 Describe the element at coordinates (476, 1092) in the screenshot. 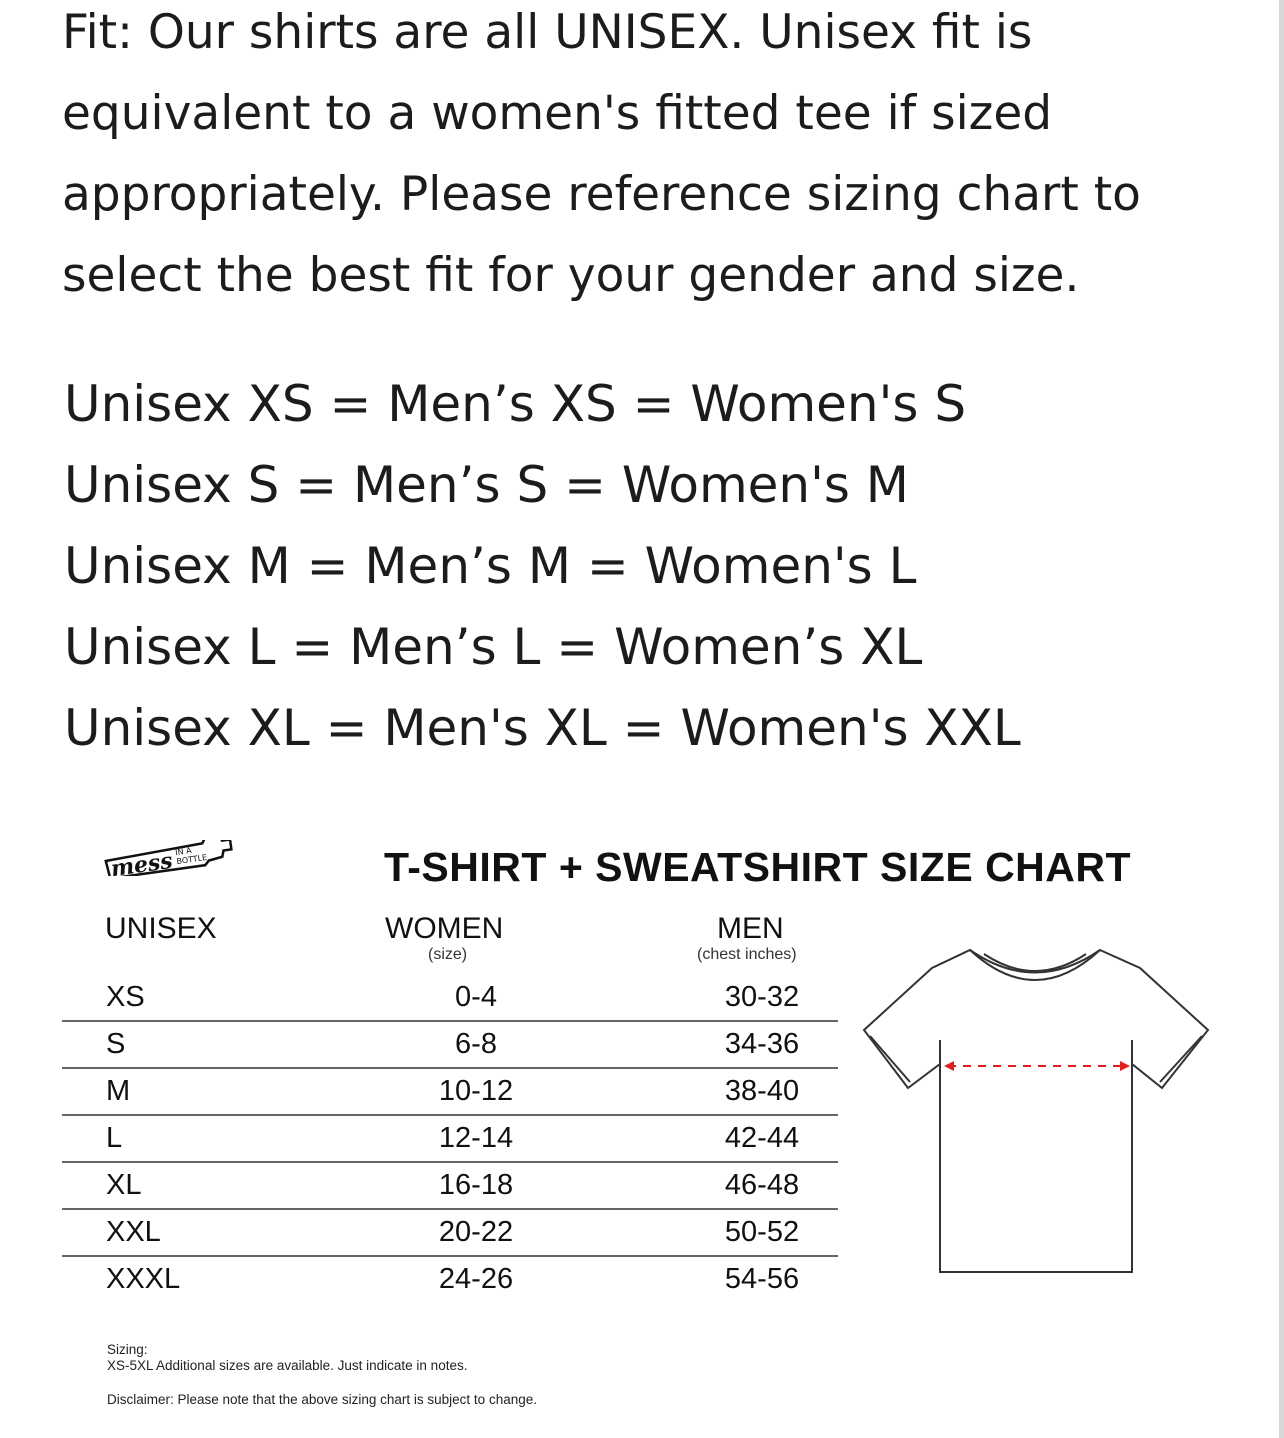

I see `women-size-cell: 10-12` at that location.